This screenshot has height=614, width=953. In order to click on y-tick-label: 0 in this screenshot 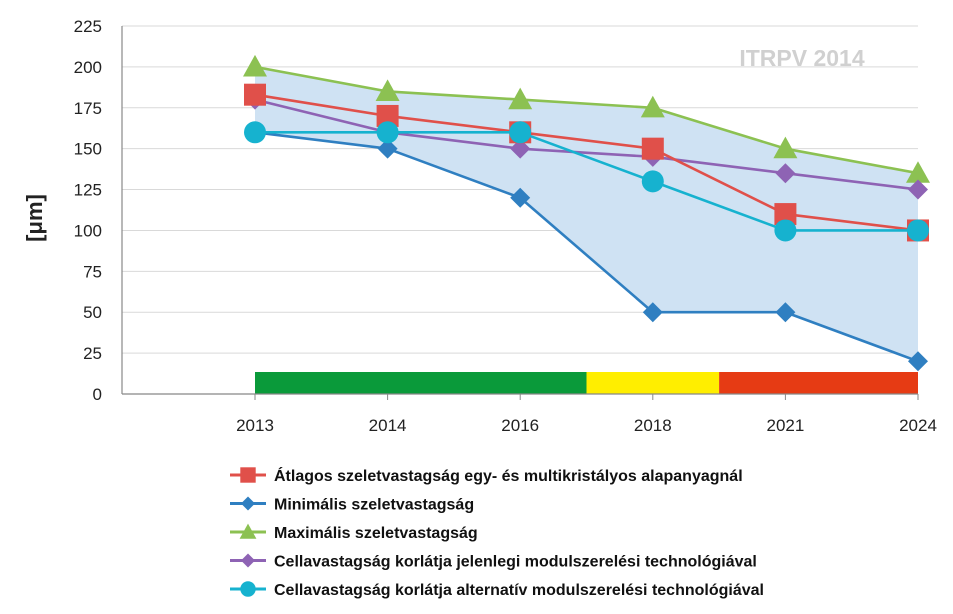, I will do `click(97, 394)`.